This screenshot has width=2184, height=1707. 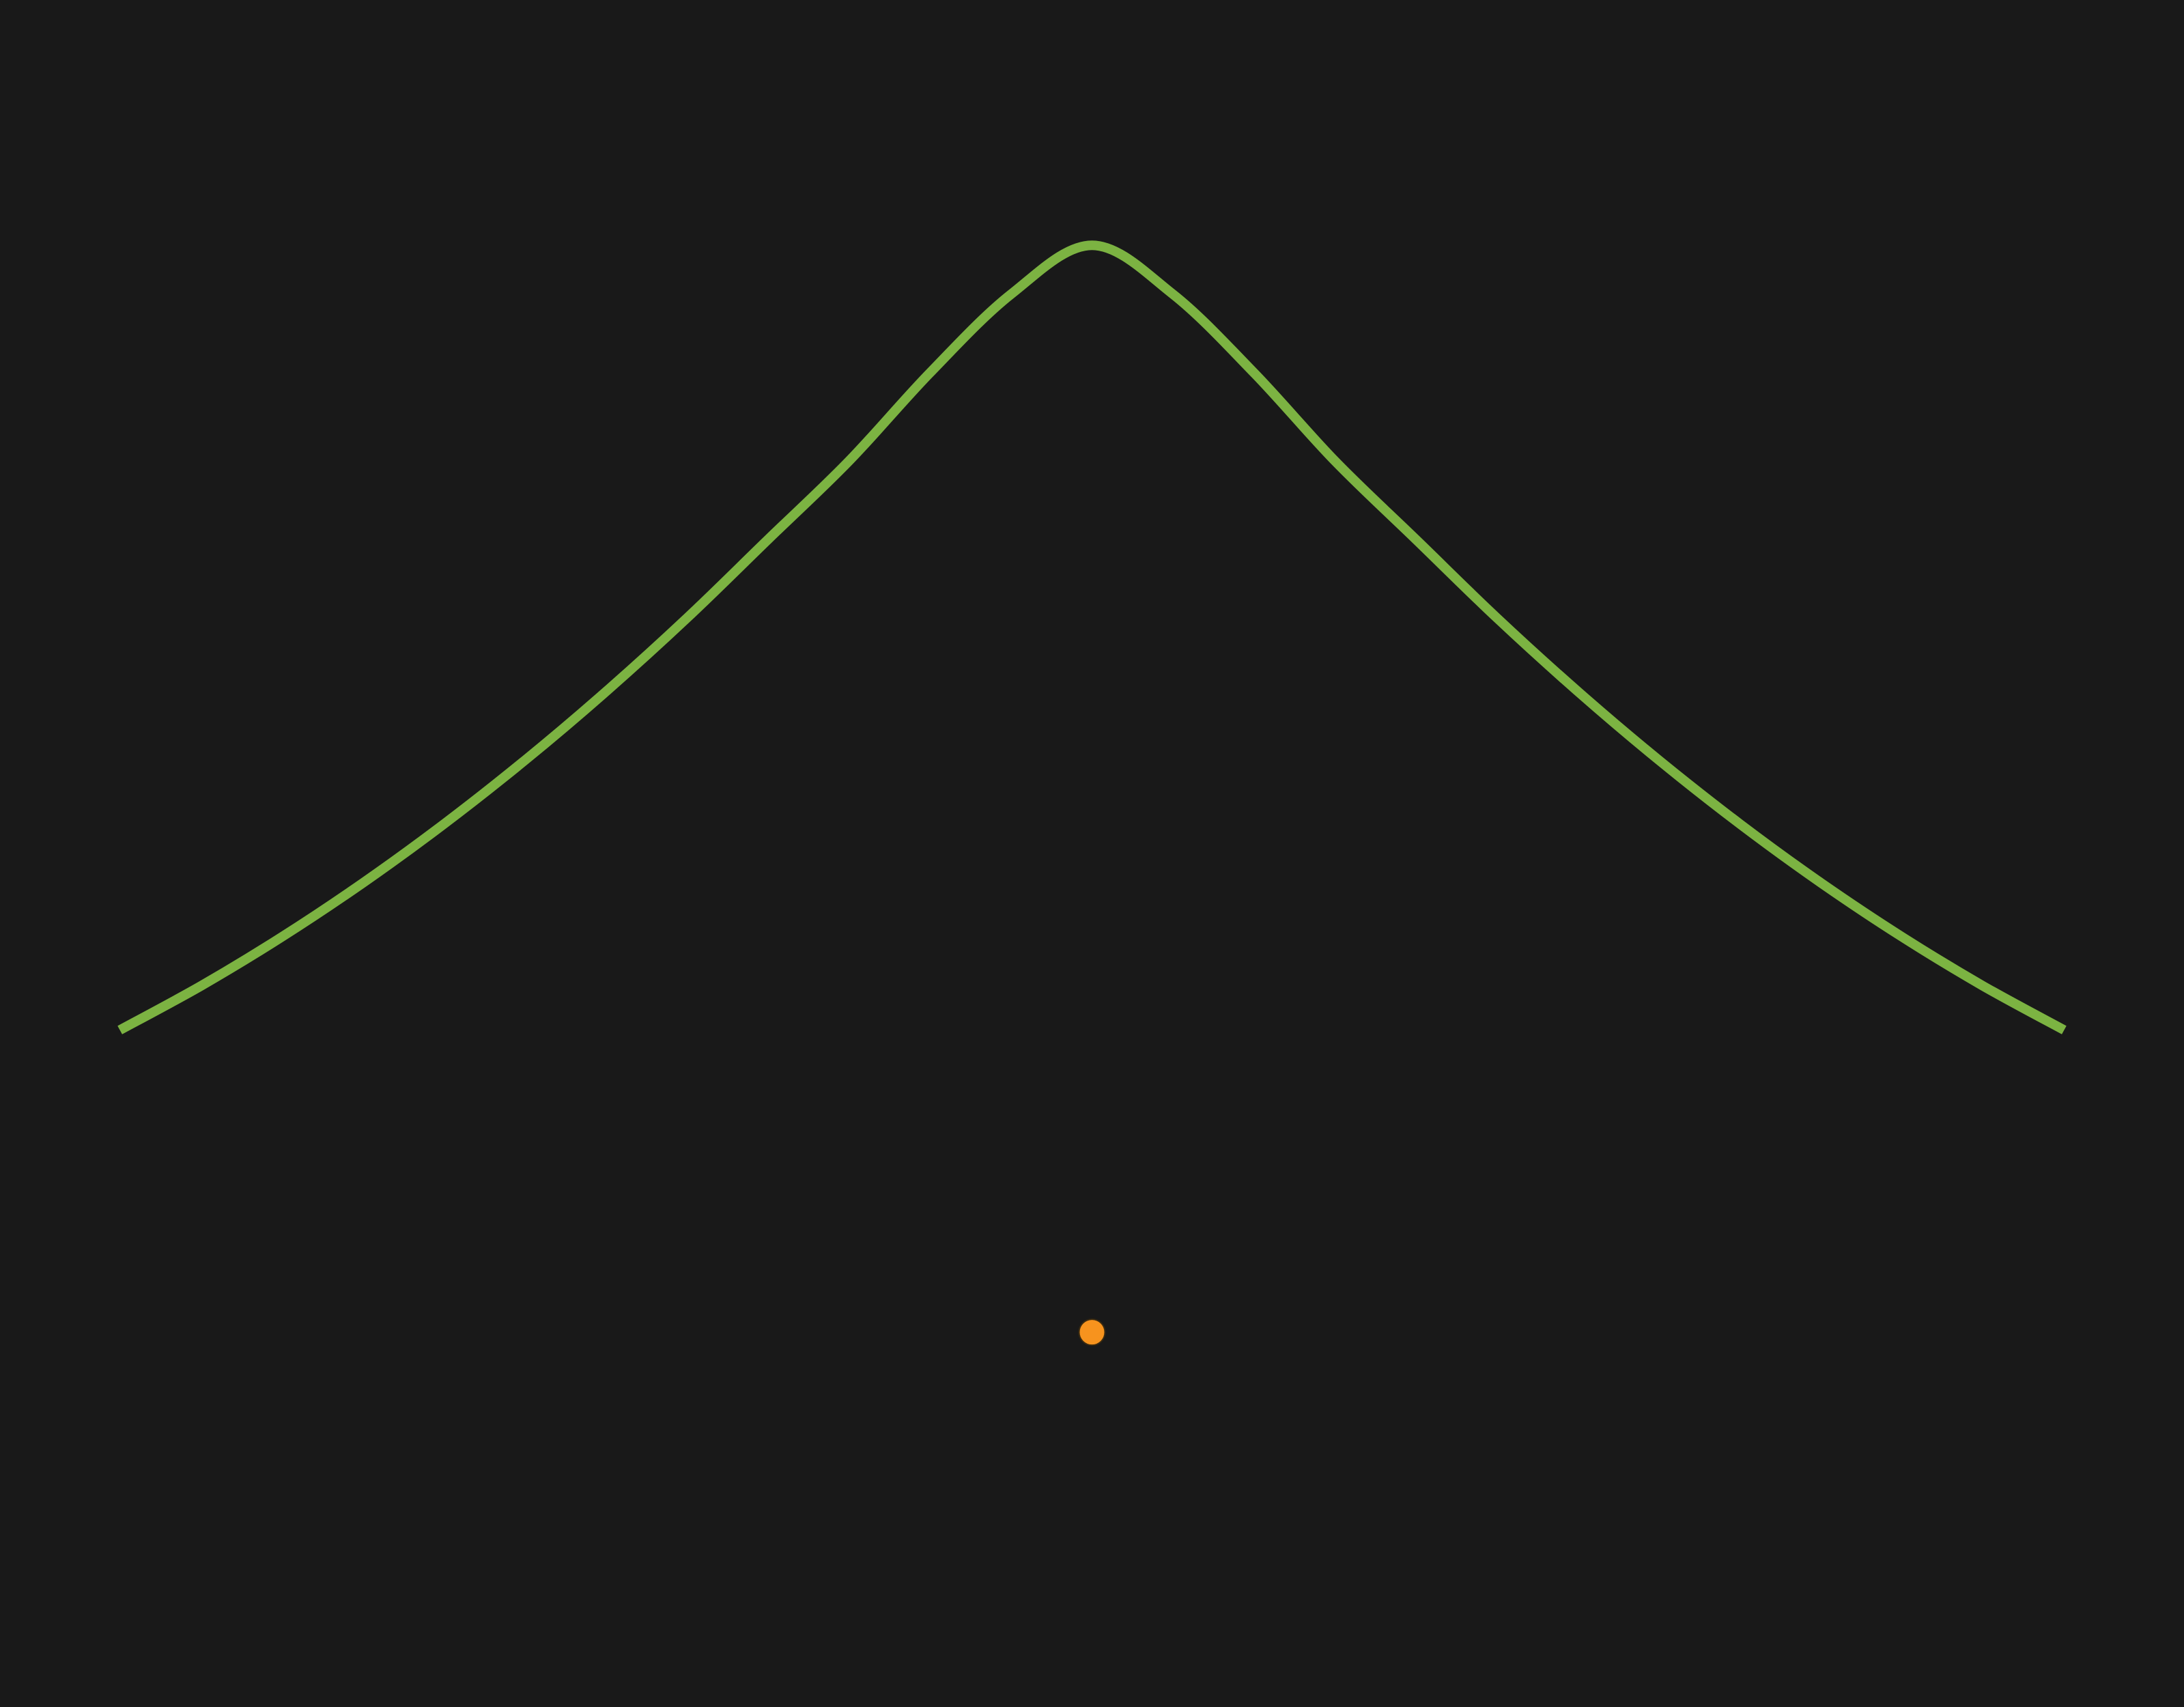 What do you see at coordinates (1092, 1332) in the screenshot?
I see `marker-point` at bounding box center [1092, 1332].